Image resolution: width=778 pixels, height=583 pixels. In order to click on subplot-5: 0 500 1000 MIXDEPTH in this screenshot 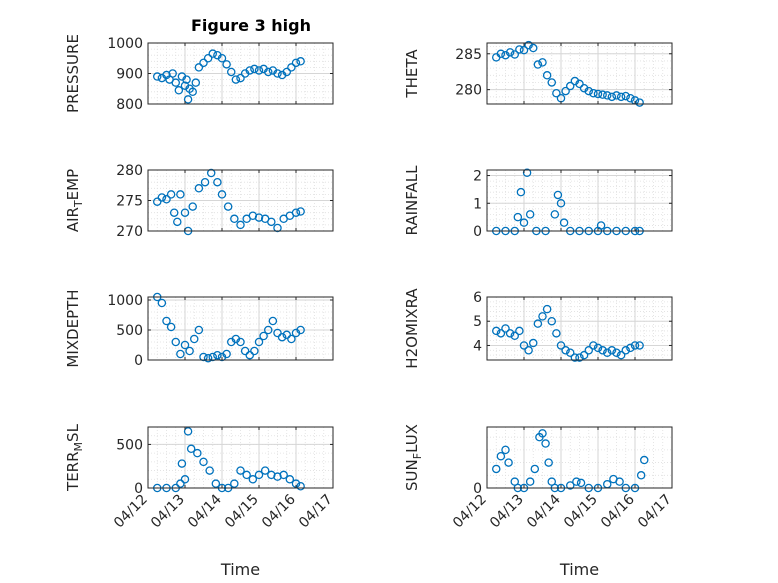, I will do `click(199, 329)`.